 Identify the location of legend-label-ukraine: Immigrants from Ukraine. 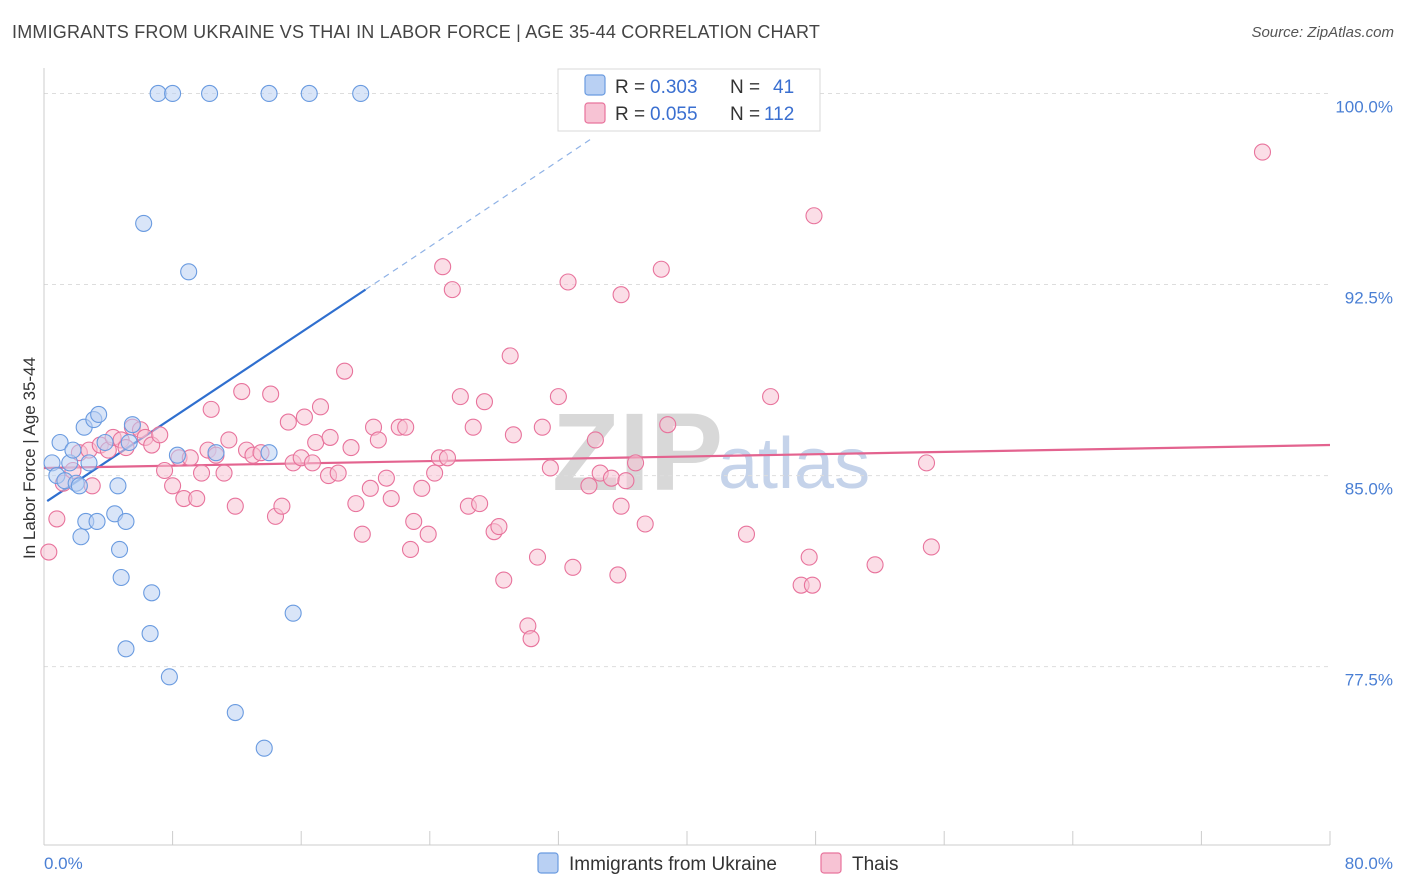
(673, 864).